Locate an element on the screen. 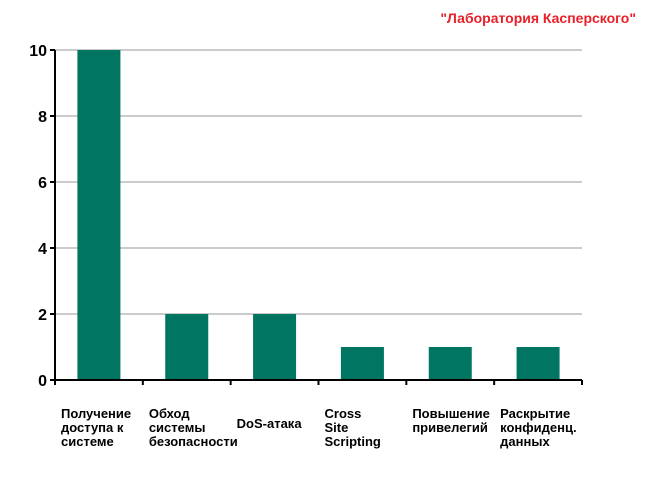 The image size is (650, 487). x-tick-label: Обход системы безопасности is located at coordinates (193, 427).